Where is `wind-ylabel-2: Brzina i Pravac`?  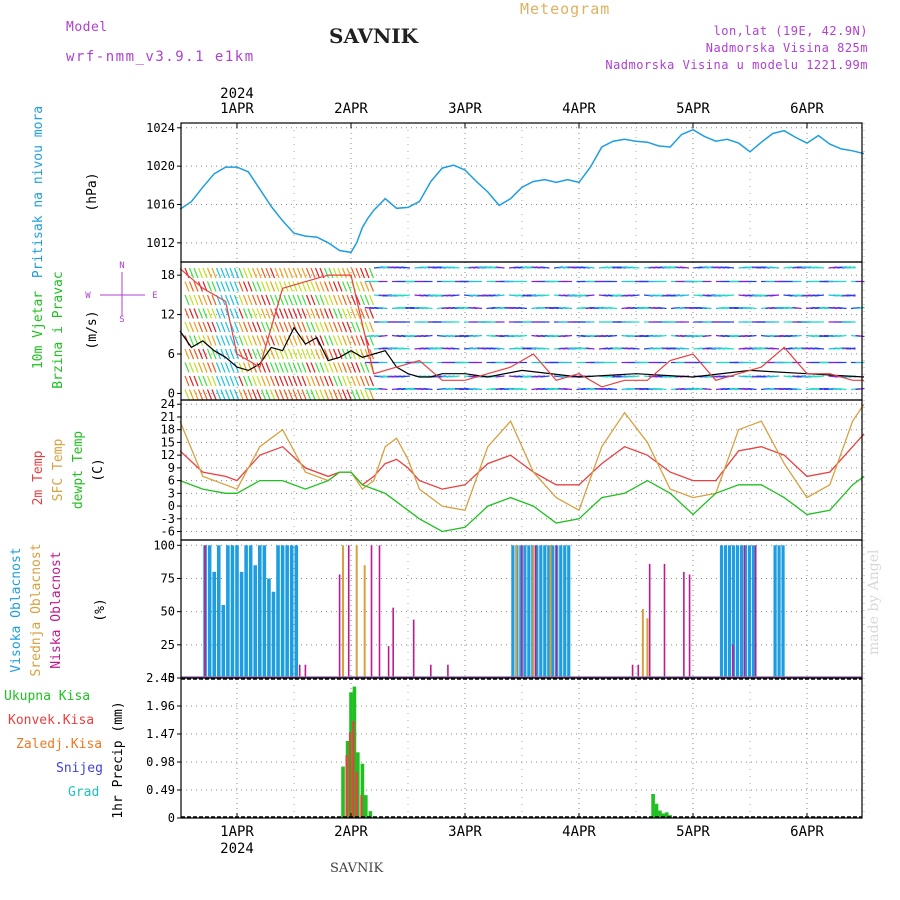 wind-ylabel-2: Brzina i Pravac is located at coordinates (58, 329).